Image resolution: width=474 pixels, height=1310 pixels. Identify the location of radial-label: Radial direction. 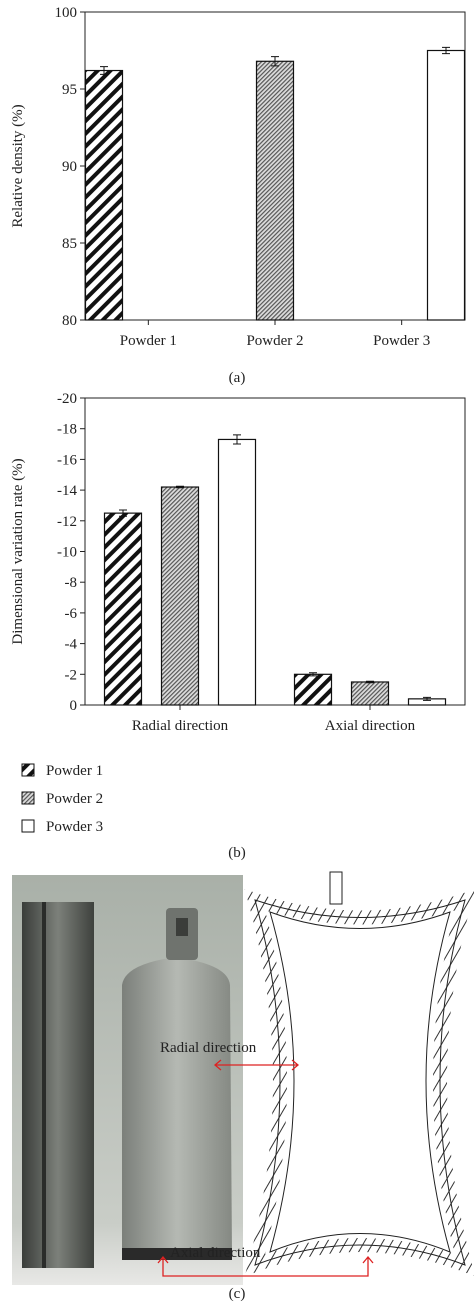
(208, 1048).